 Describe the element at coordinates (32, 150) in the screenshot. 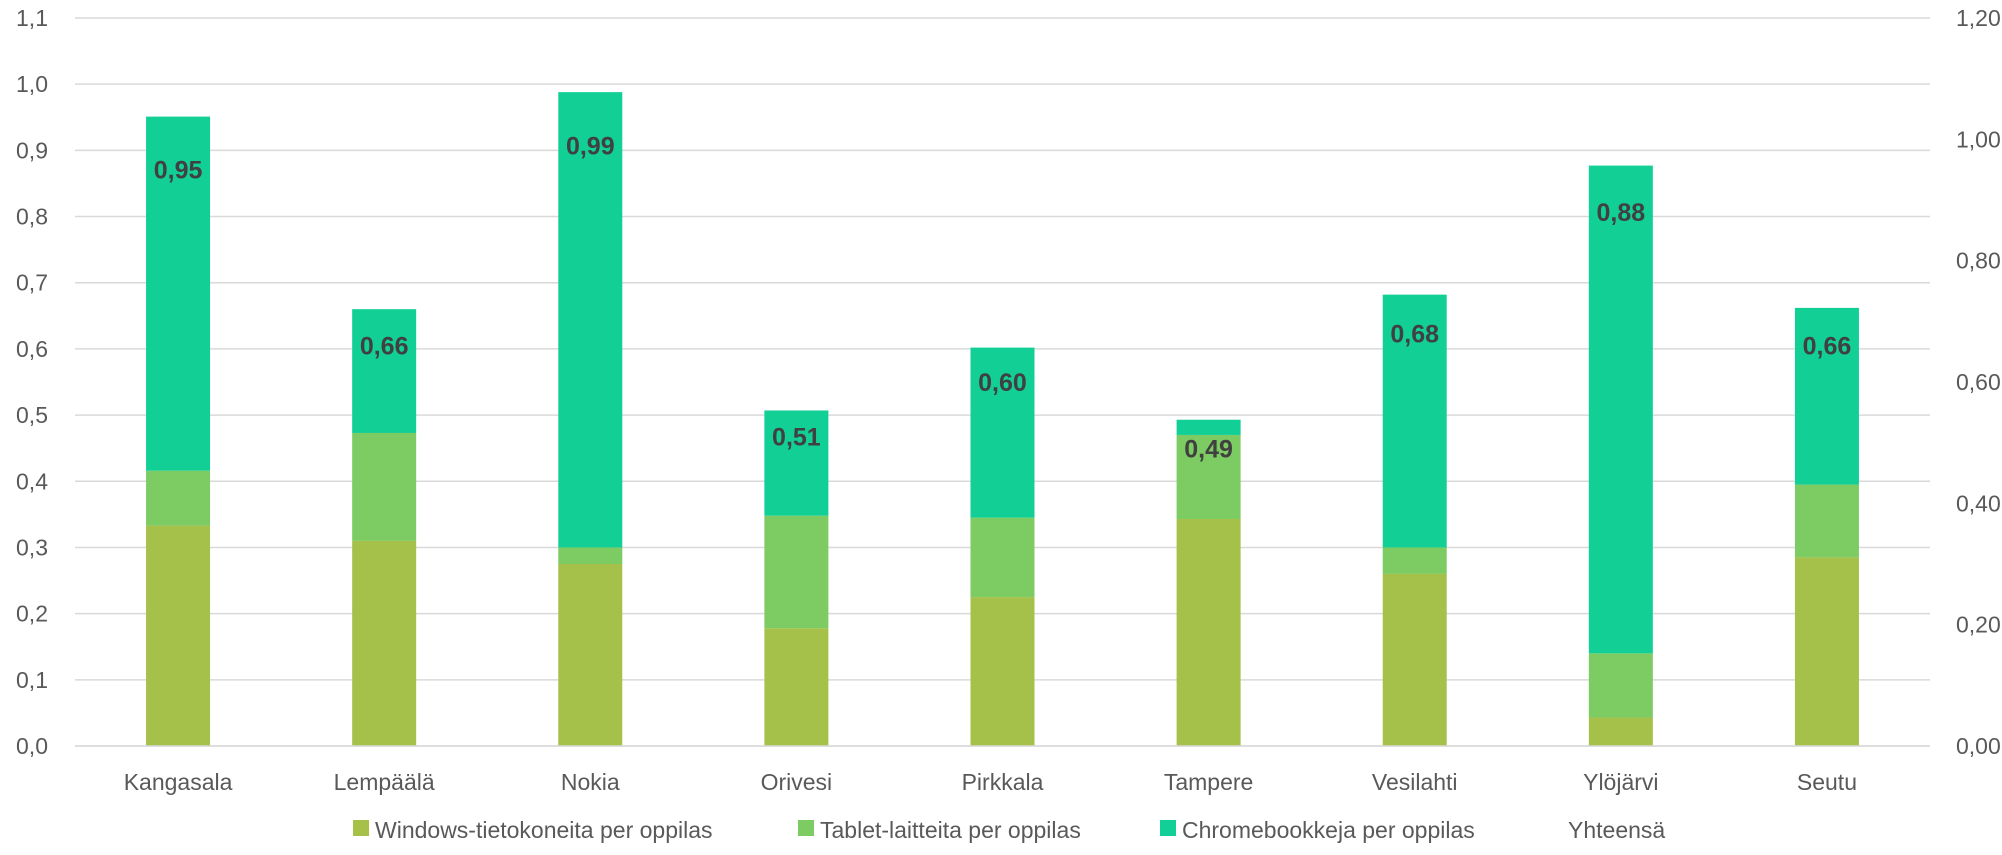

I see `y-tick-label: 0,9` at that location.